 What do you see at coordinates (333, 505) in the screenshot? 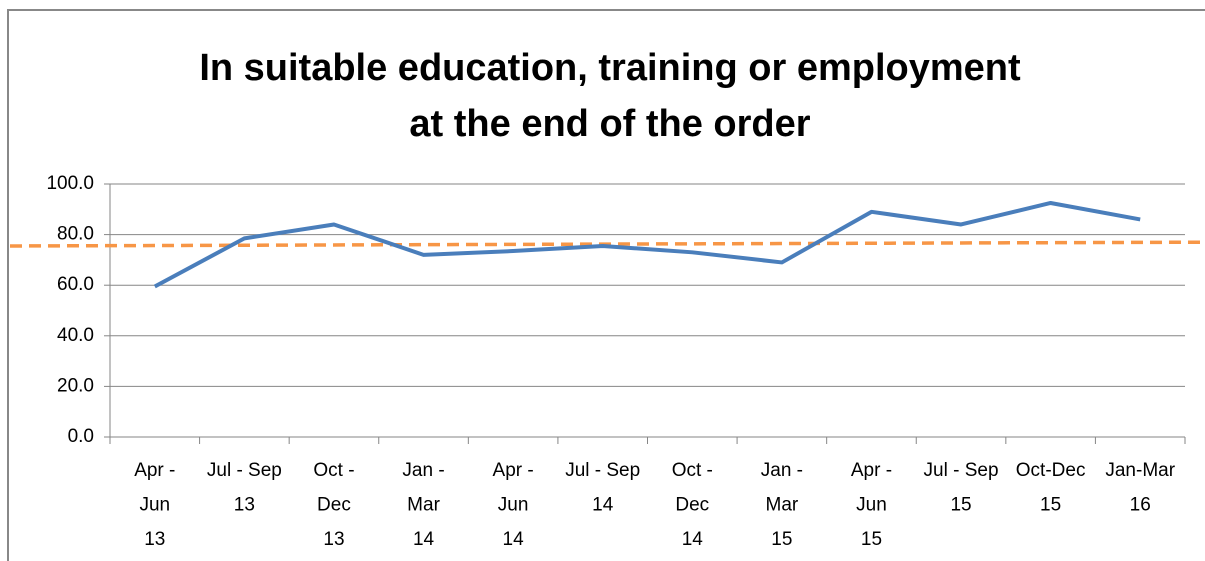
I see `x-tick-label: Oct -Dec 13` at bounding box center [333, 505].